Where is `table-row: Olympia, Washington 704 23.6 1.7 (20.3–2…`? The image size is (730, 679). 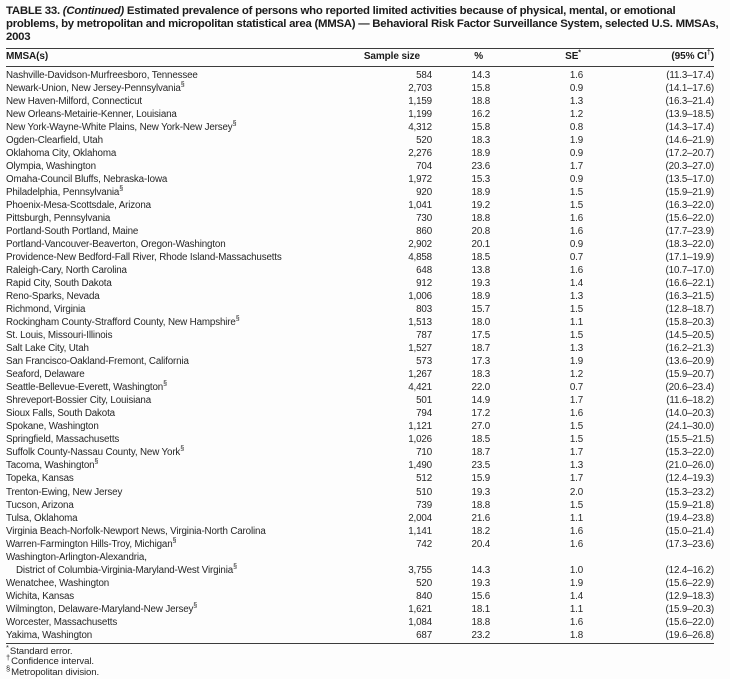 table-row: Olympia, Washington 704 23.6 1.7 (20.3–2… is located at coordinates (360, 166).